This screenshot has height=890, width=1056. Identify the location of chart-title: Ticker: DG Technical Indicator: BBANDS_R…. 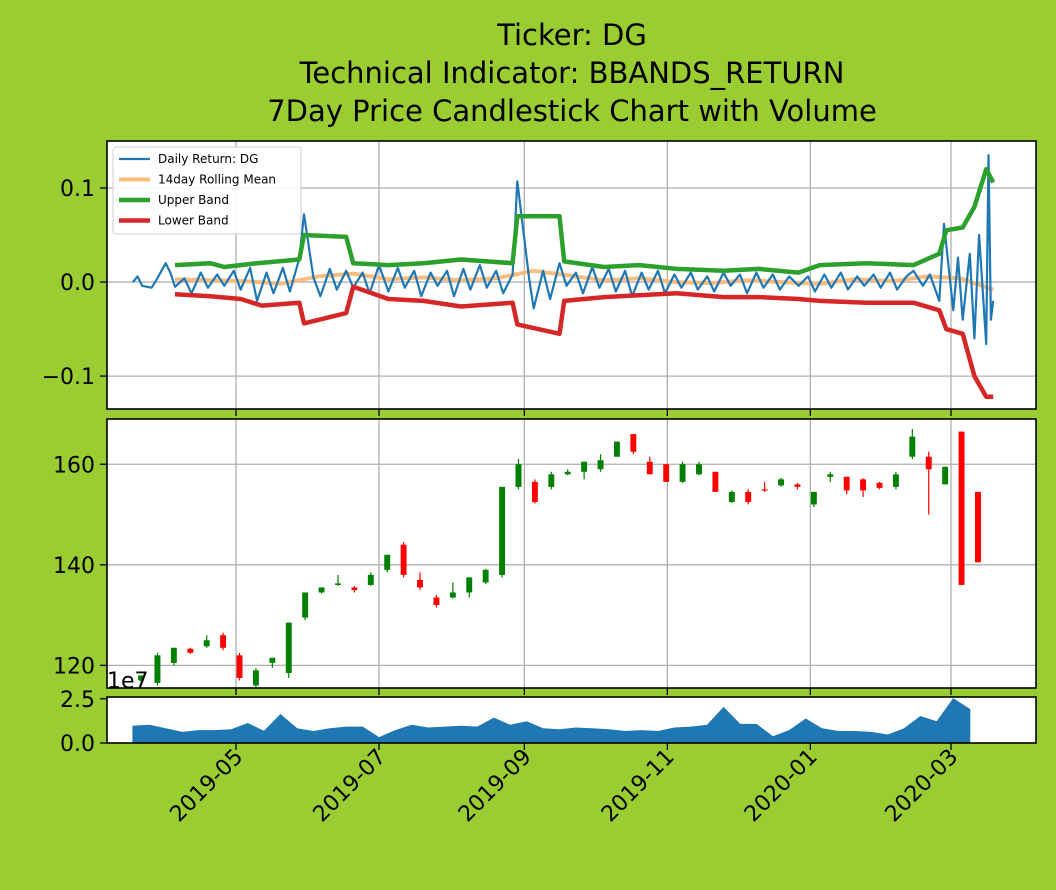
(572, 73).